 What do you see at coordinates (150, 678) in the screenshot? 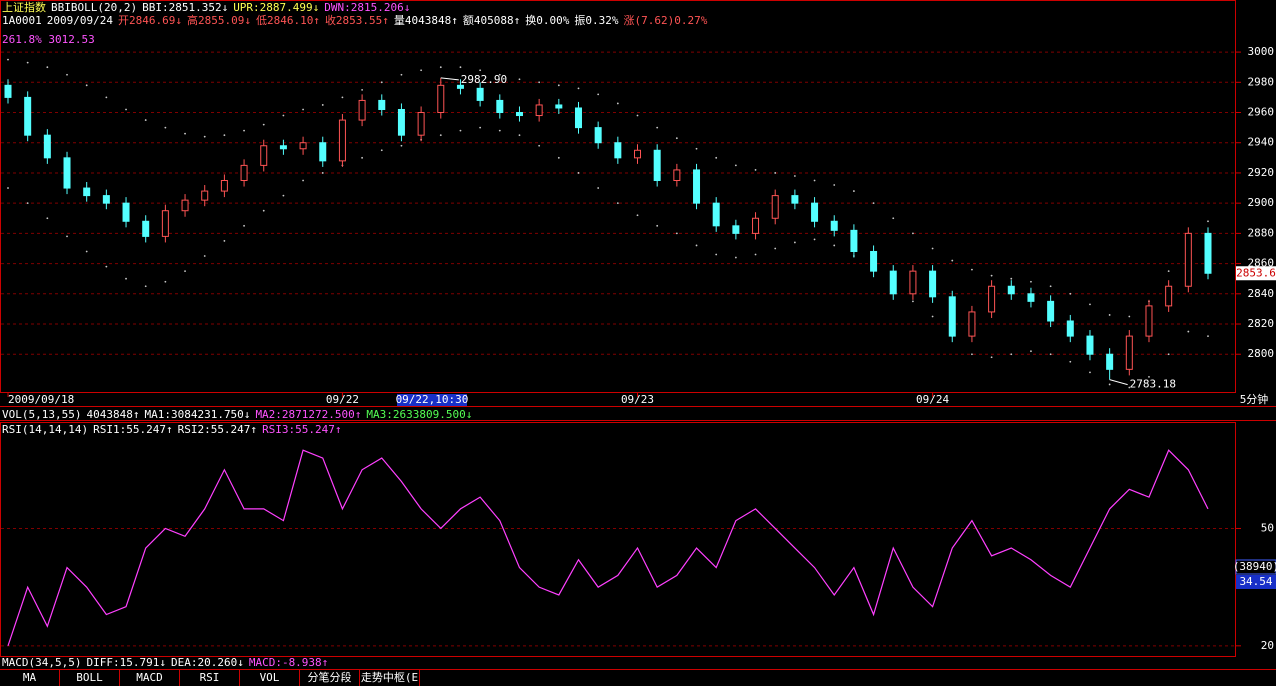
I see `tab: MACD` at bounding box center [150, 678].